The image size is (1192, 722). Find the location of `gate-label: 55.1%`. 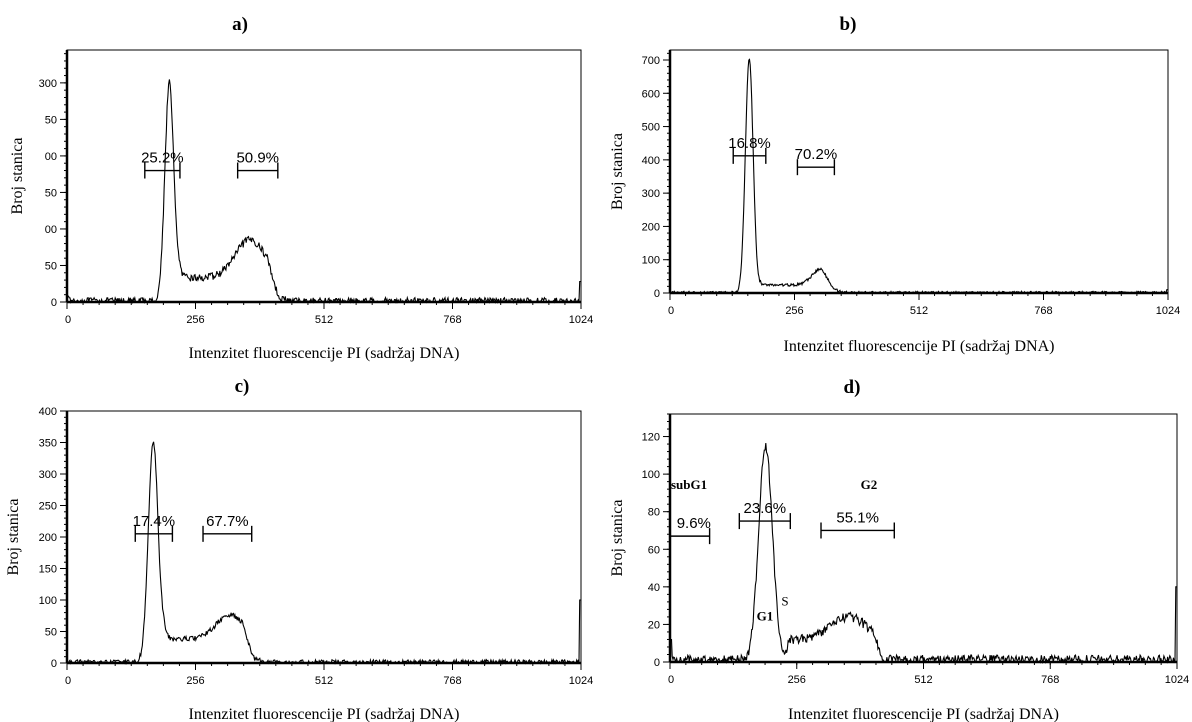

gate-label: 55.1% is located at coordinates (857, 517).